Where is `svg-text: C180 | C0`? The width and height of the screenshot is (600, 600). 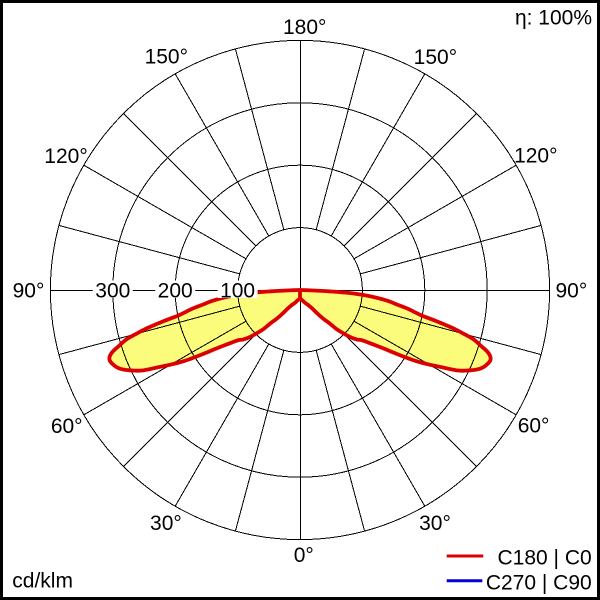 svg-text: C180 | C0 is located at coordinates (545, 558).